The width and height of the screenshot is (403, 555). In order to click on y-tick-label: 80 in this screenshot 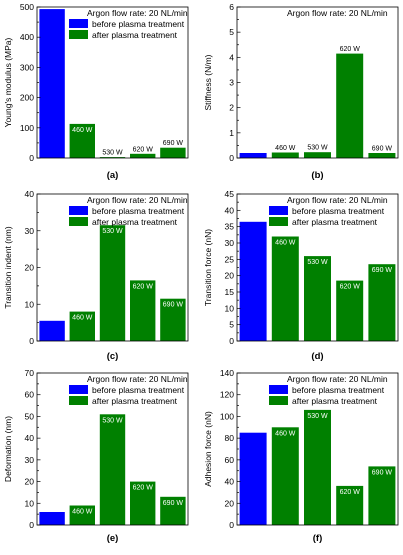, I will do `click(230, 438)`.